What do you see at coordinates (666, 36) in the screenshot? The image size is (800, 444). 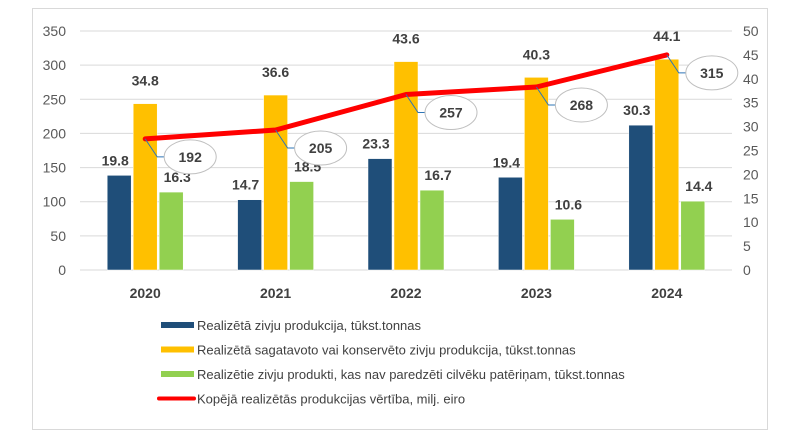 I see `data-label: 44.1` at bounding box center [666, 36].